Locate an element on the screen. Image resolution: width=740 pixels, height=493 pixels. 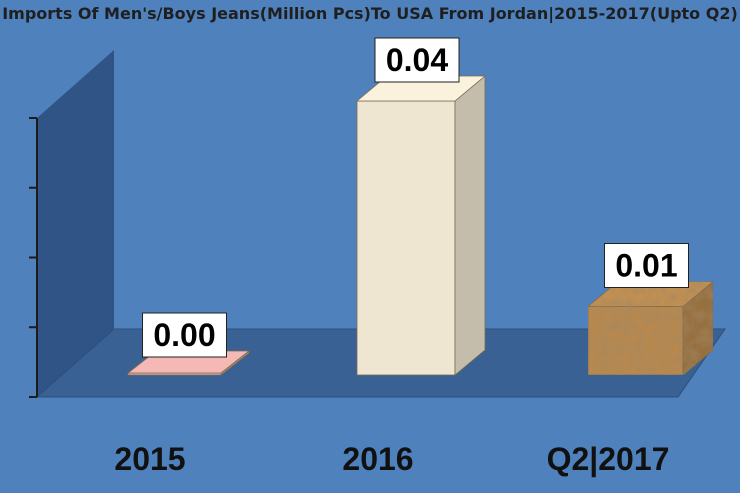
x-tick-label: 2016 is located at coordinates (377, 459).